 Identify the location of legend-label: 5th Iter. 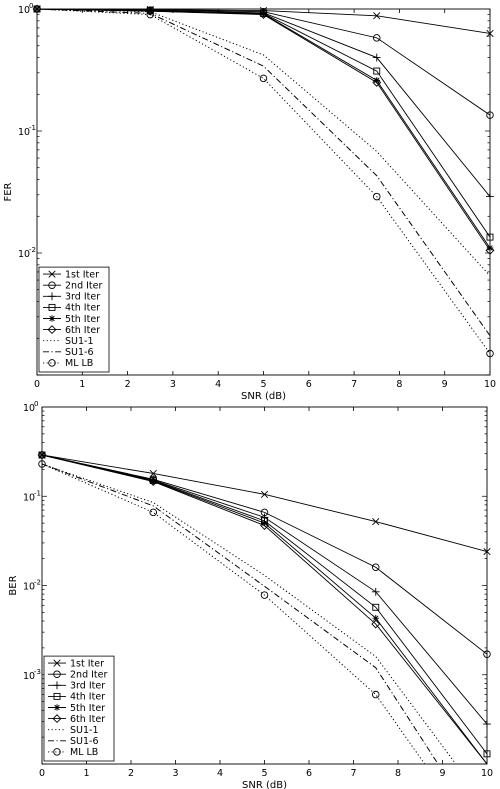
(82, 319).